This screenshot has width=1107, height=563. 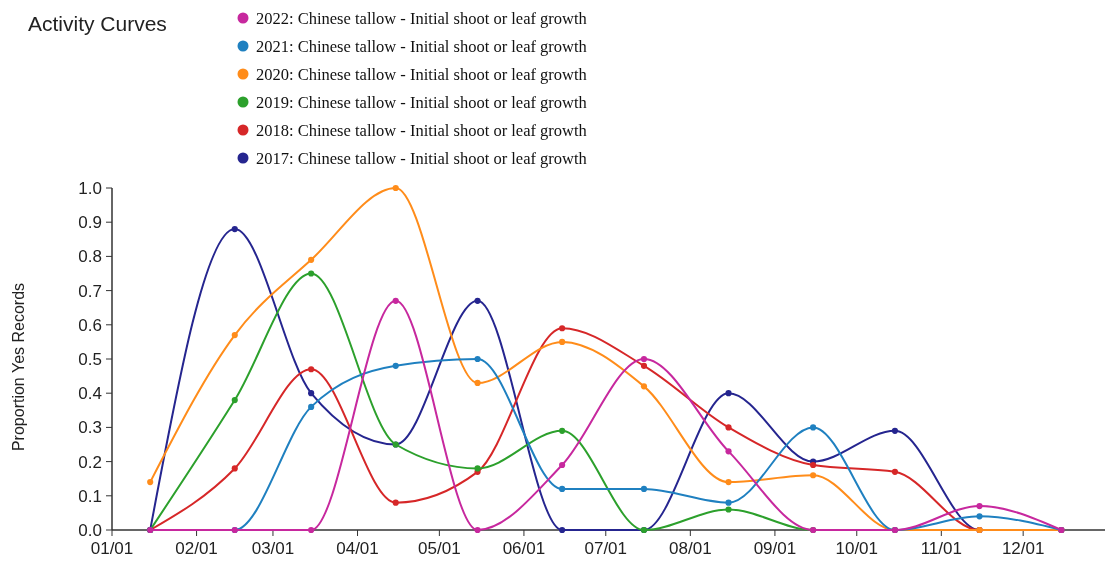 What do you see at coordinates (90, 428) in the screenshot?
I see `y-tick-label: 0.3` at bounding box center [90, 428].